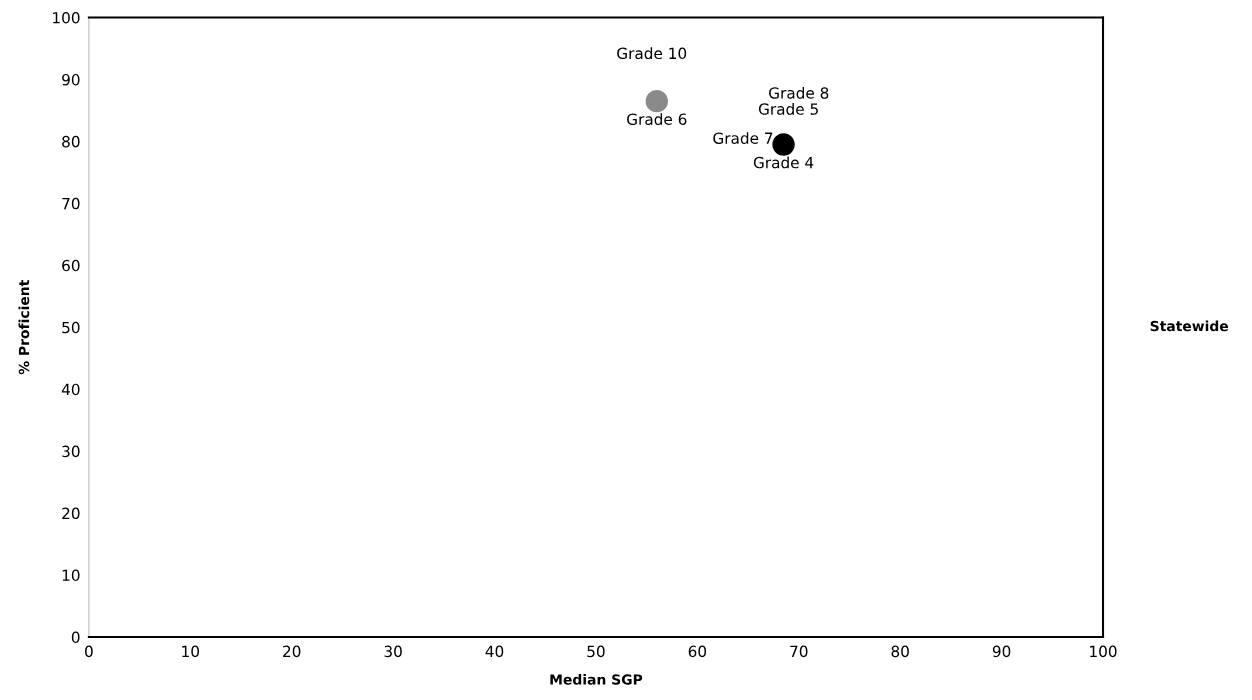  I want to click on x-tick-label: 100, so click(1103, 651).